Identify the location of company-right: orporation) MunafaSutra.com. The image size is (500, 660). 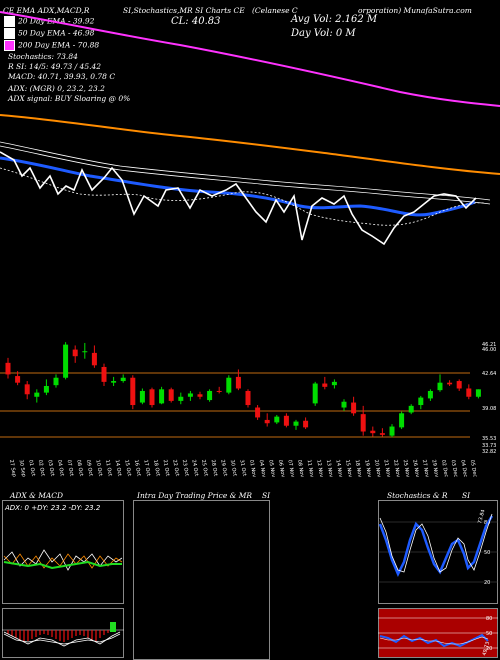
(415, 10).